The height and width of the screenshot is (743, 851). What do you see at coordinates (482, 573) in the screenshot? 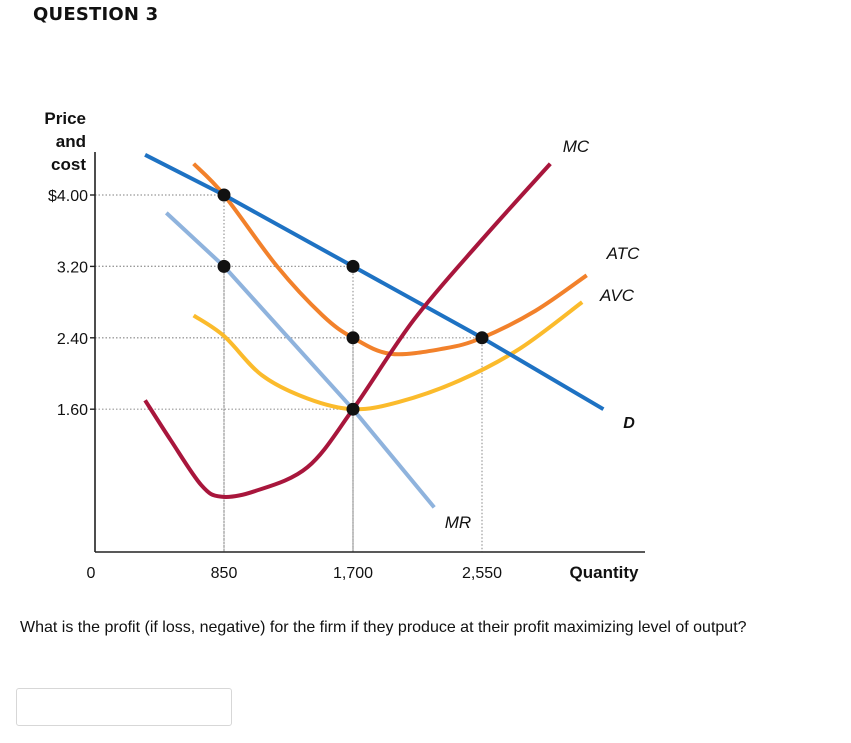
I see `x-tick-label: 2,550` at bounding box center [482, 573].